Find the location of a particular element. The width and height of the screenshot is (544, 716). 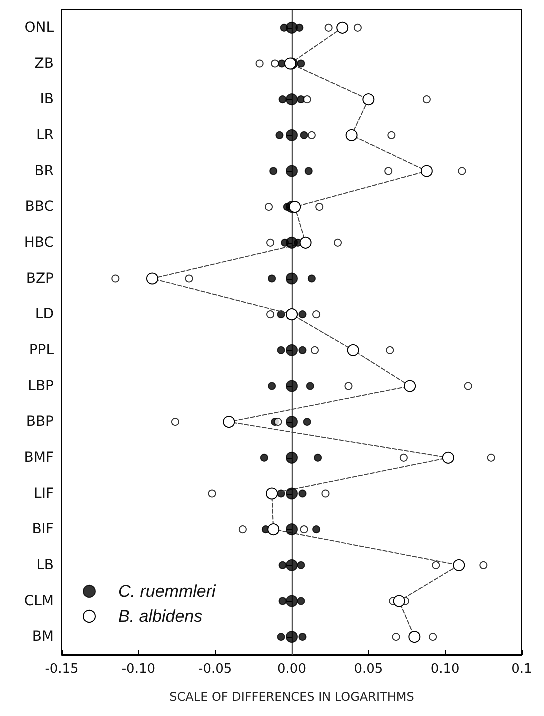

x-tick-label: 0.05 is located at coordinates (369, 669).